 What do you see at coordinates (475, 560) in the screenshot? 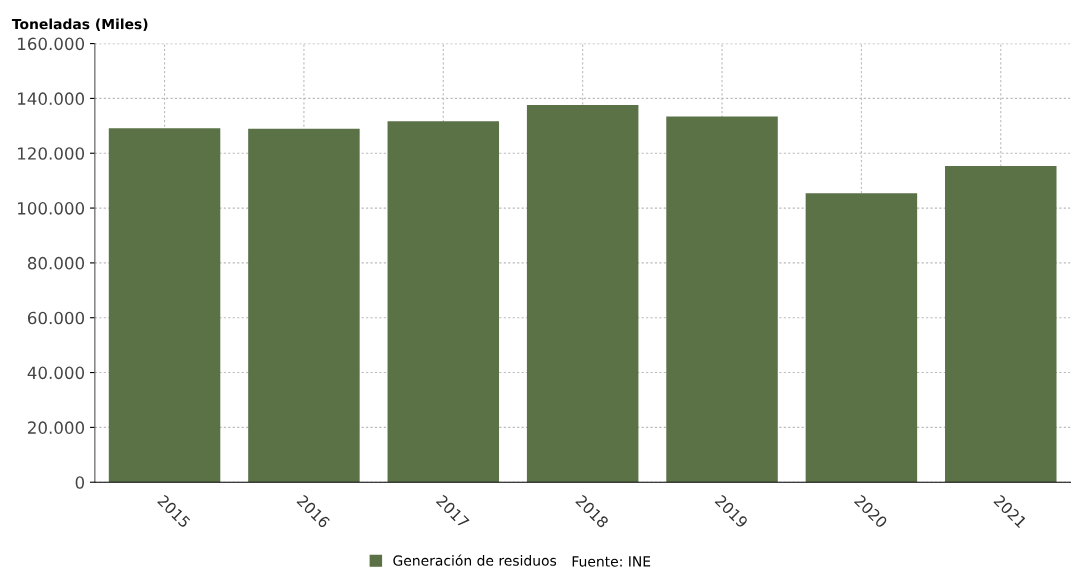
I see `legend-label: Generación de residuos` at bounding box center [475, 560].